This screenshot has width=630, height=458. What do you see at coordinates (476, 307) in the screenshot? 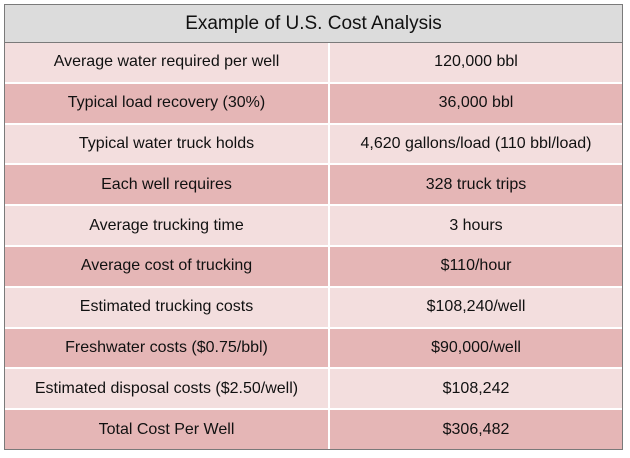
I see `row-value: $108,240/well` at bounding box center [476, 307].